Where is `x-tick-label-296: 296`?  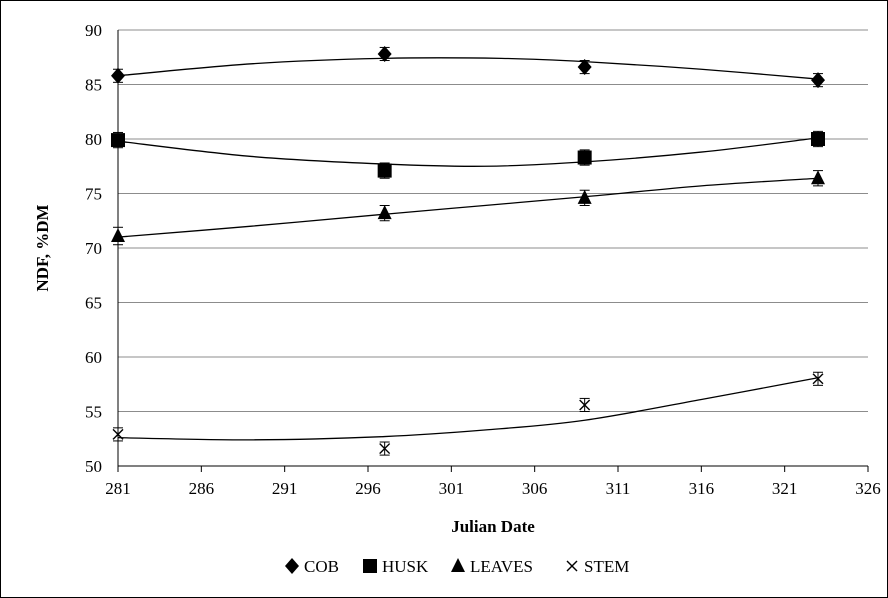
x-tick-label-296: 296 is located at coordinates (368, 488).